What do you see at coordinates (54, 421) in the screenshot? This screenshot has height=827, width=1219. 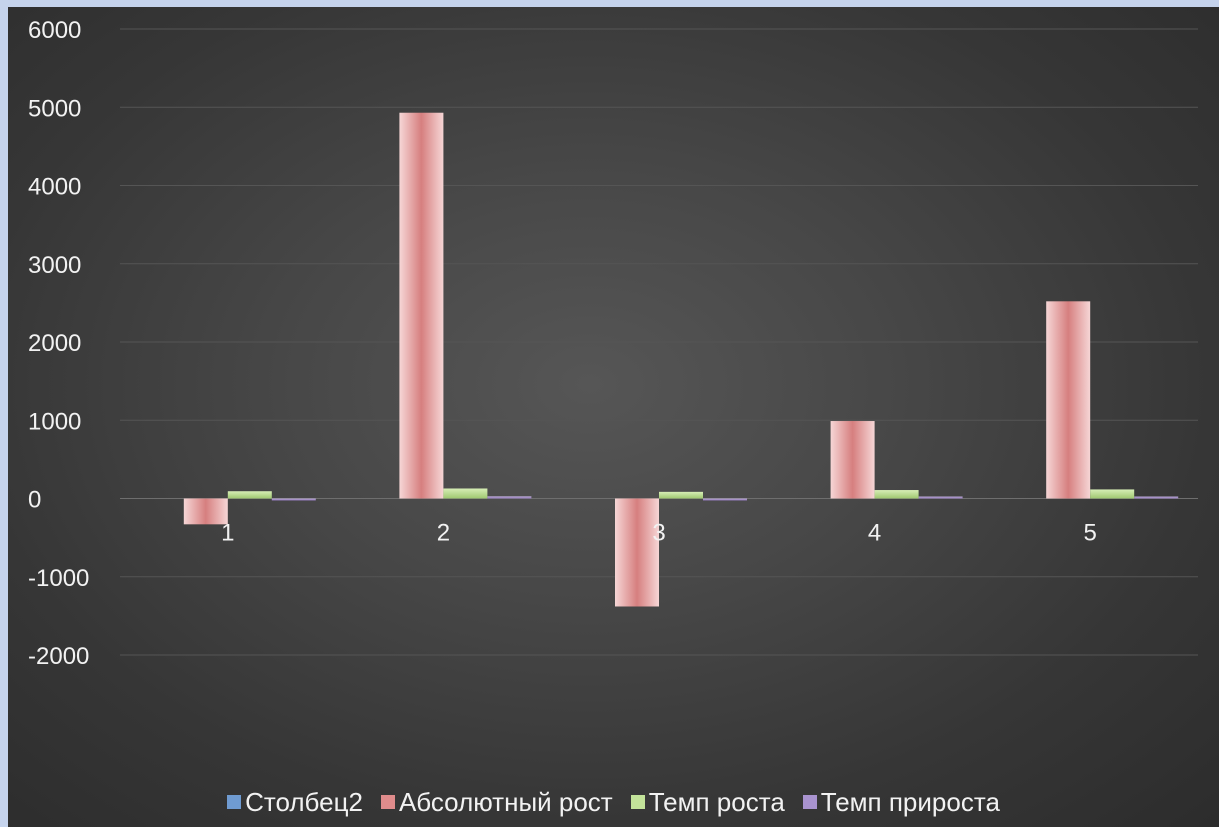 I see `y-tick-label: 1000` at bounding box center [54, 421].